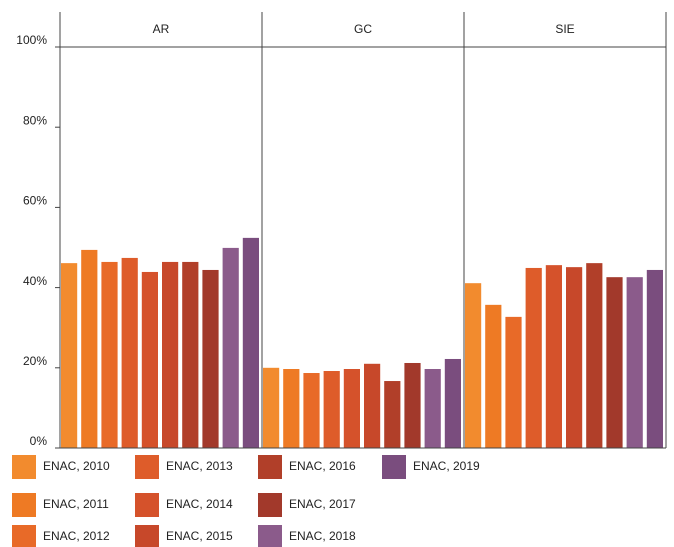  I want to click on panel-label: SIE, so click(564, 29).